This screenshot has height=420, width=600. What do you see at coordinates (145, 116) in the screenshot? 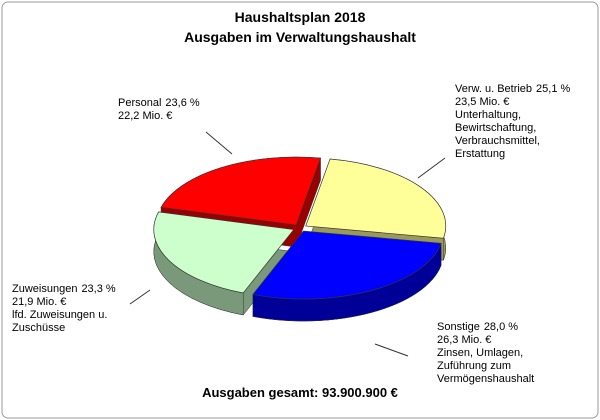
I see `amount-label: 22,2 Mio. €` at bounding box center [145, 116].